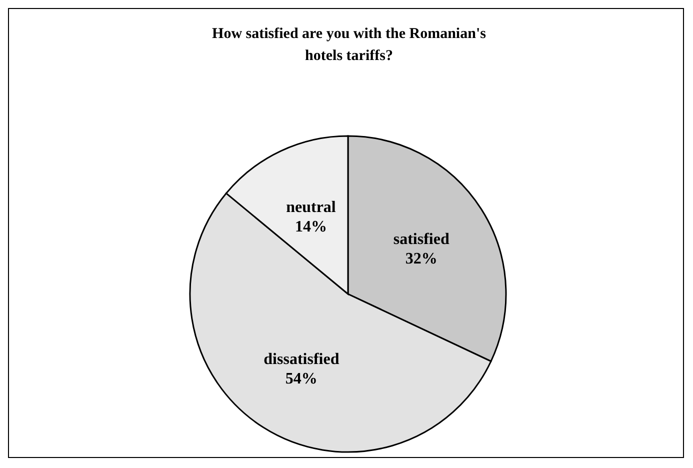 Image resolution: width=693 pixels, height=468 pixels. What do you see at coordinates (301, 379) in the screenshot?
I see `data-label: 54%` at bounding box center [301, 379].